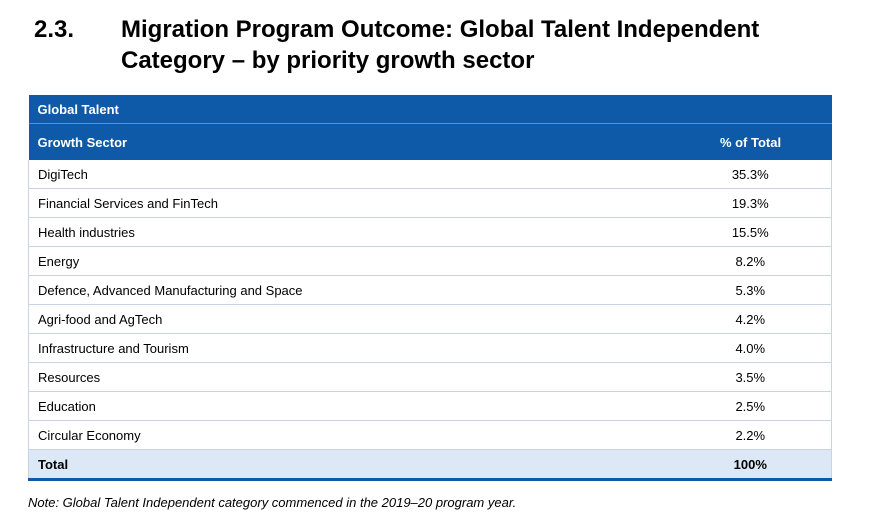 This screenshot has height=522, width=878. What do you see at coordinates (349, 203) in the screenshot?
I see `sector-cell: Financial Services and FinTech` at bounding box center [349, 203].